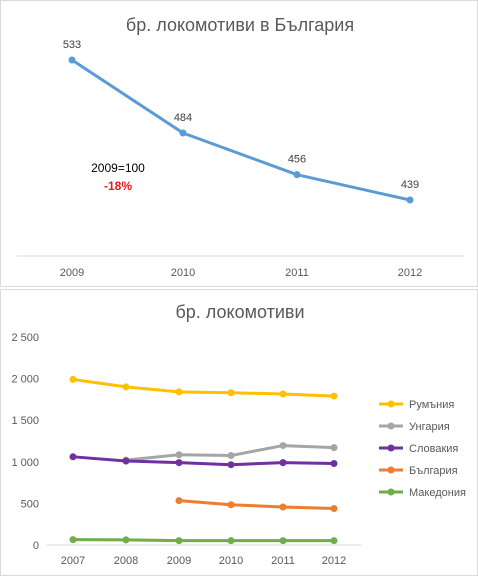 The image size is (478, 577). Describe the element at coordinates (126, 561) in the screenshot. I see `x-tick-label: 2008` at that location.